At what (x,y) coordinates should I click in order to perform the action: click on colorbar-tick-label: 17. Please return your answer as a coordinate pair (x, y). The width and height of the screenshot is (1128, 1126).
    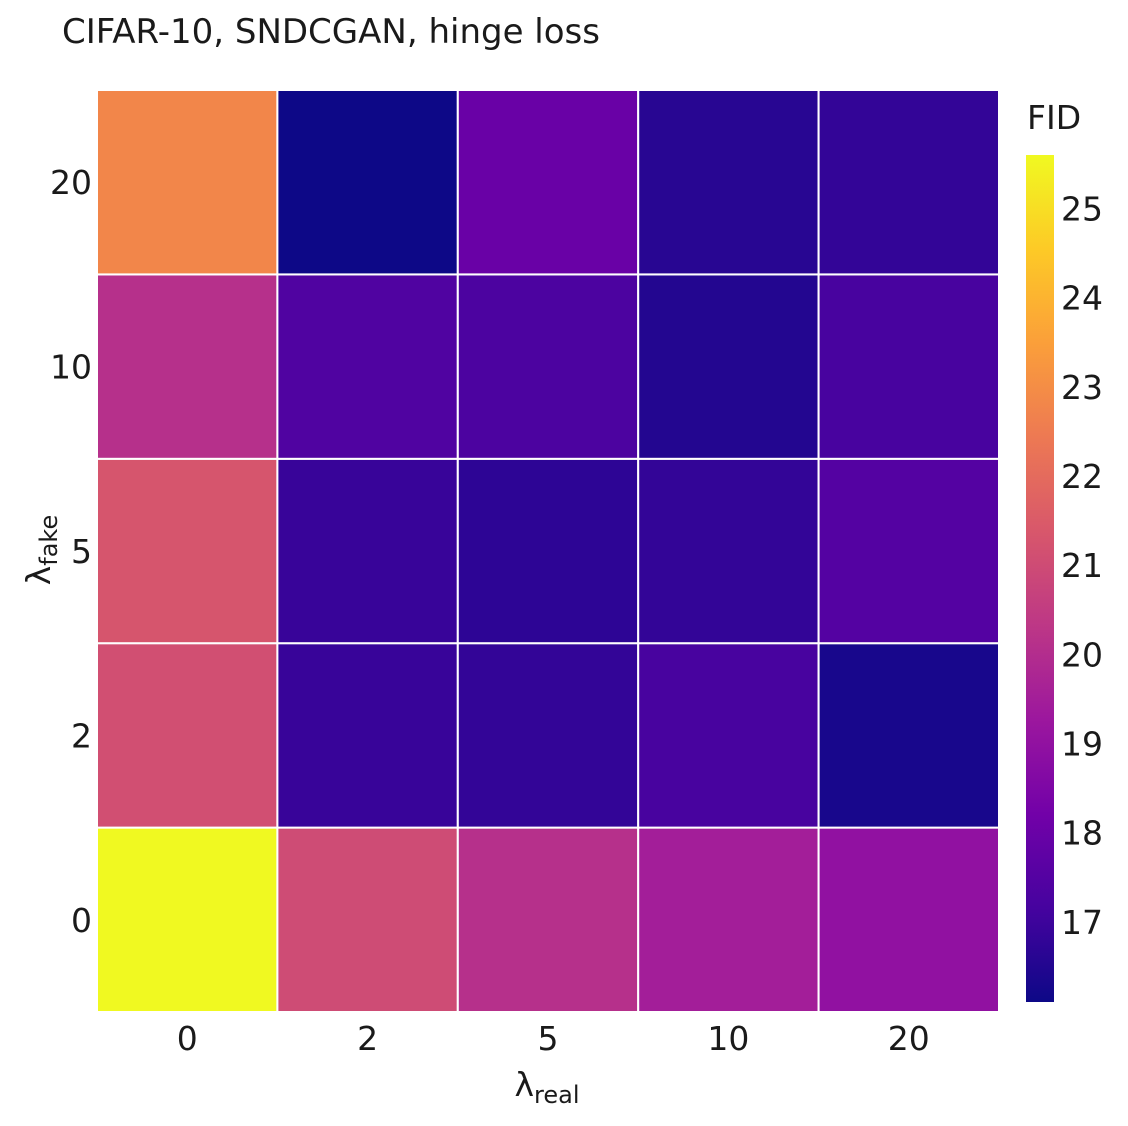
    Looking at the image, I should click on (1082, 922).